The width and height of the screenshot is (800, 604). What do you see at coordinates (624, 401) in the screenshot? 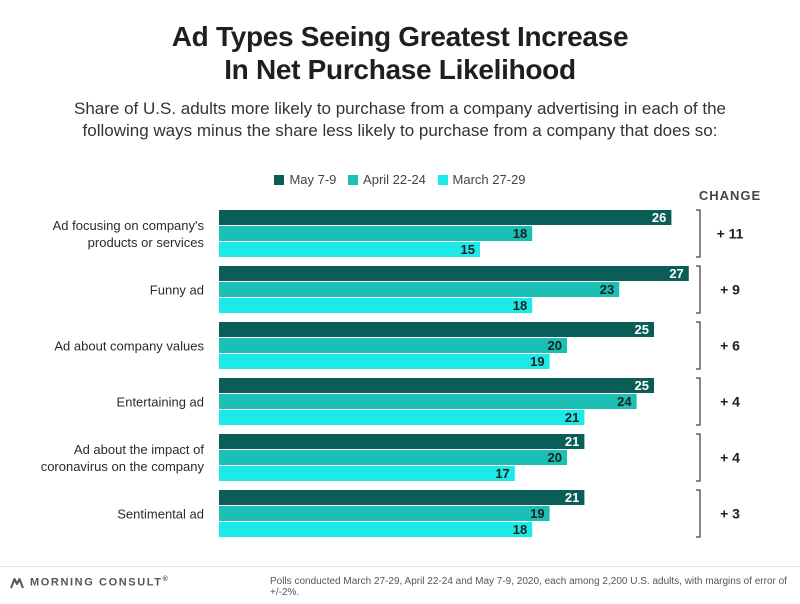
I see `bar-value-label: 24` at bounding box center [624, 401].